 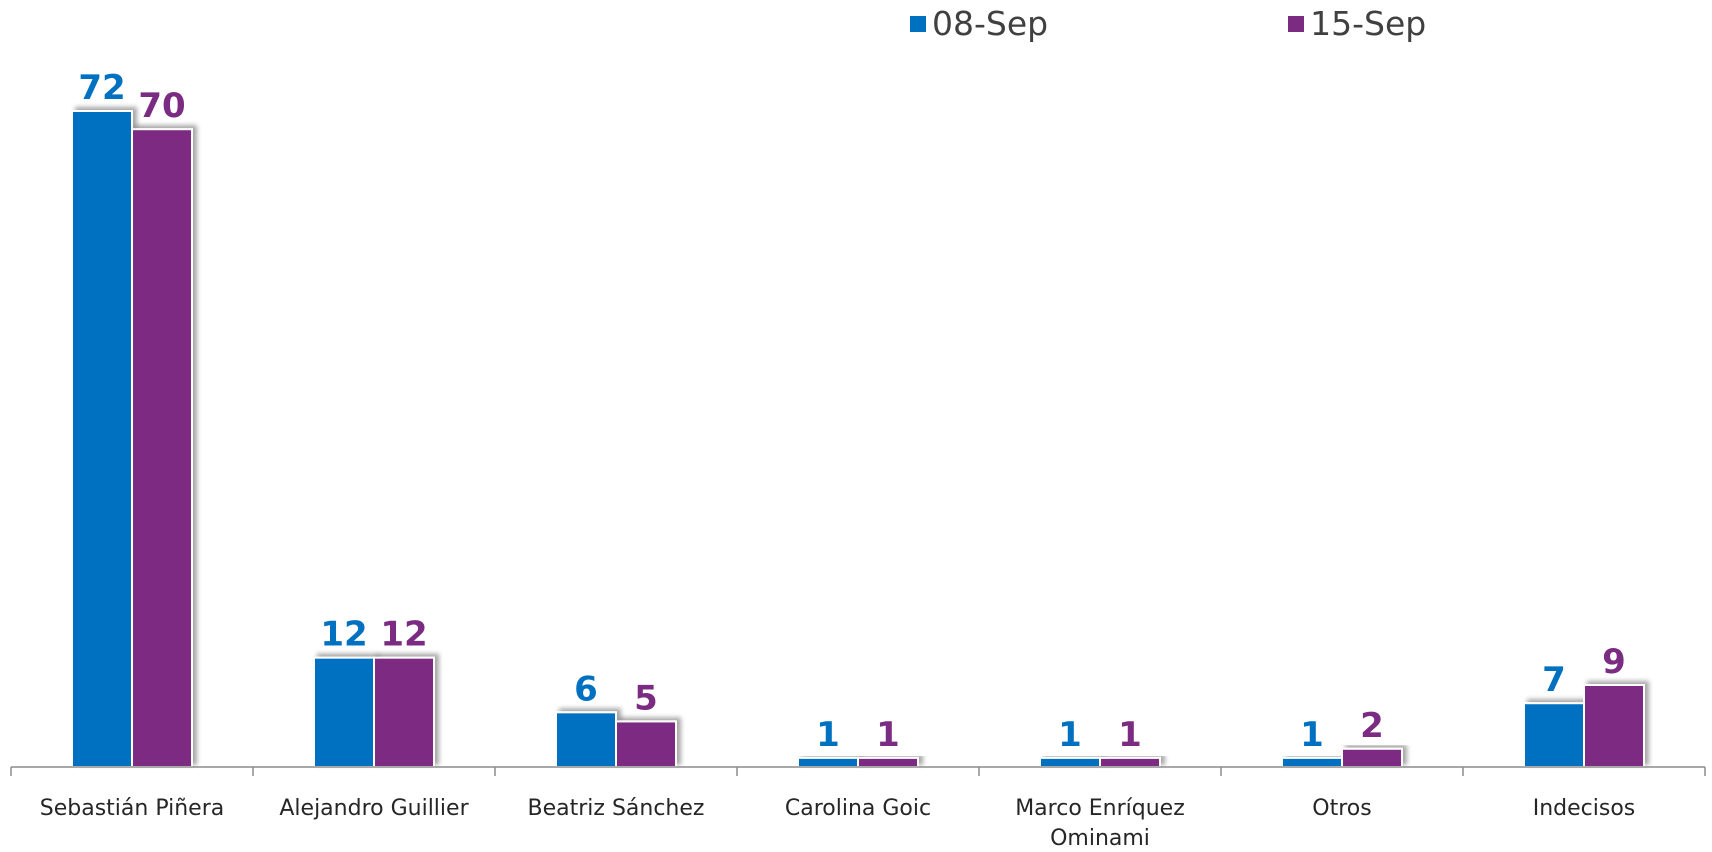 What do you see at coordinates (1372, 726) in the screenshot?
I see `data-label-15-Sep-5: 2` at bounding box center [1372, 726].